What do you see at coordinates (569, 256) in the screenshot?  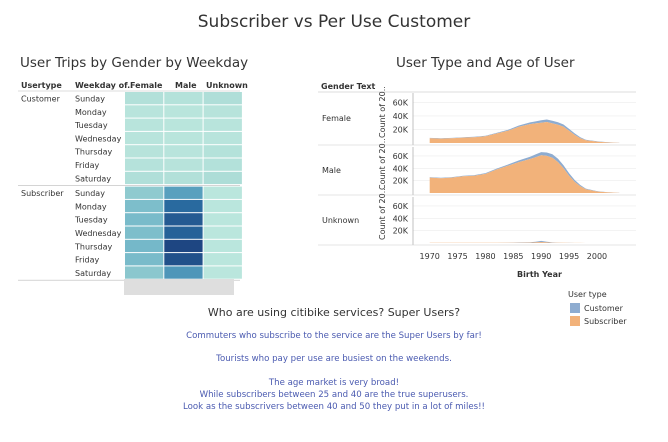 I see `area-x-tick: 1995` at bounding box center [569, 256].